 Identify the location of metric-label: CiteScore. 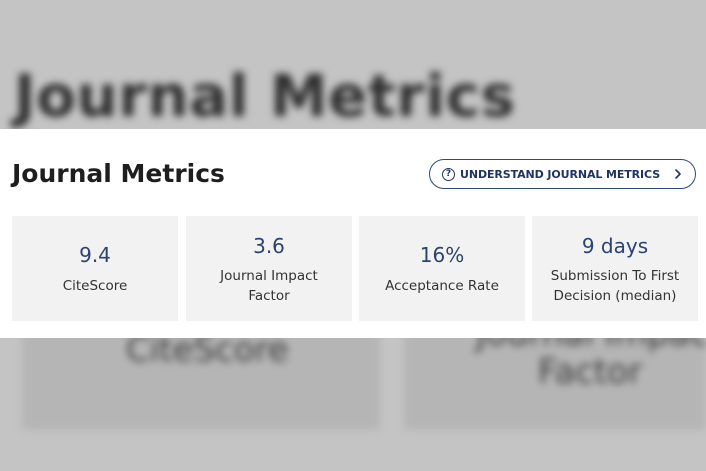
(95, 286).